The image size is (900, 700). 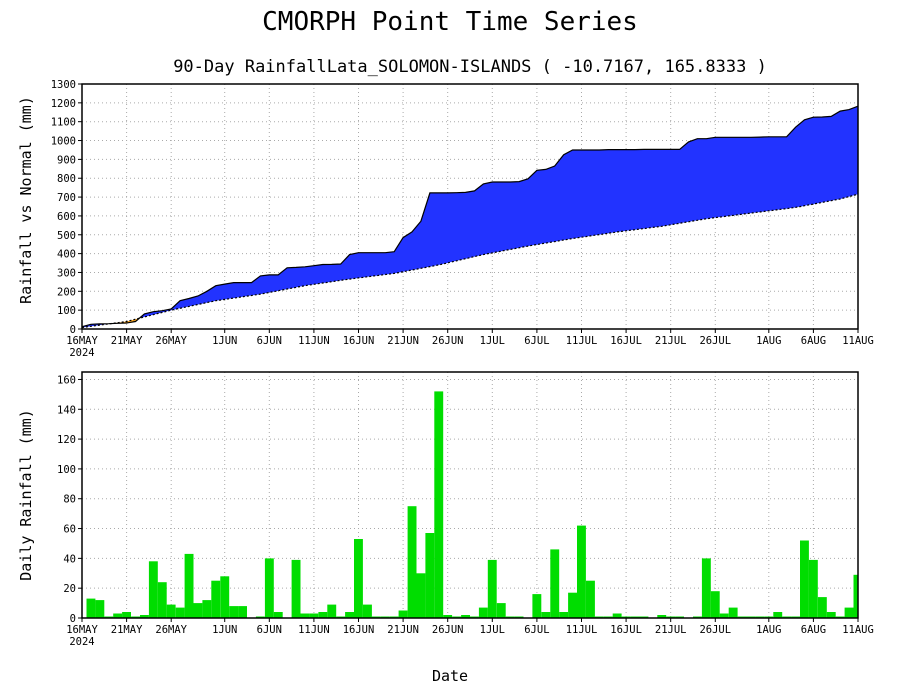 What do you see at coordinates (66, 273) in the screenshot?
I see `cumulative-ytick-label: 300` at bounding box center [66, 273].